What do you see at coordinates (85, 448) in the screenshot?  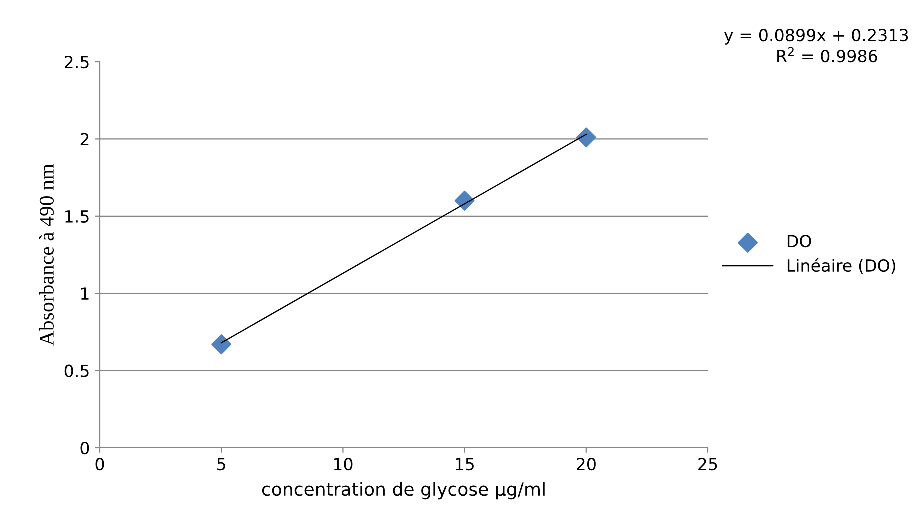 I see `y-tick-label: 0` at bounding box center [85, 448].